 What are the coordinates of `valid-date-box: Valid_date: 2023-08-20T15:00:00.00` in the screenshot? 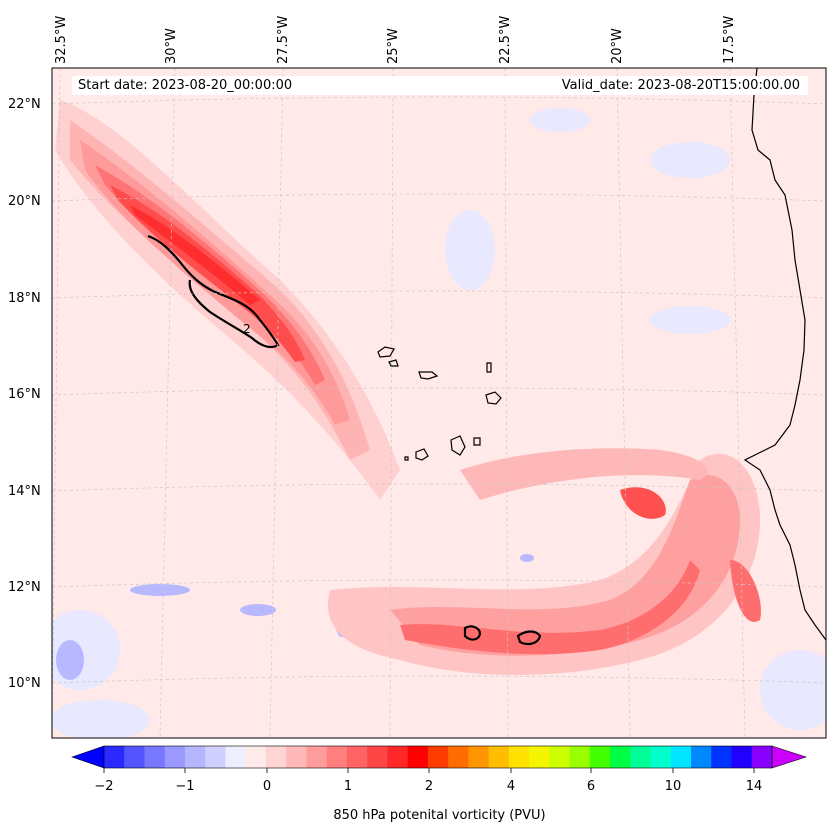 It's located at (585, 85).